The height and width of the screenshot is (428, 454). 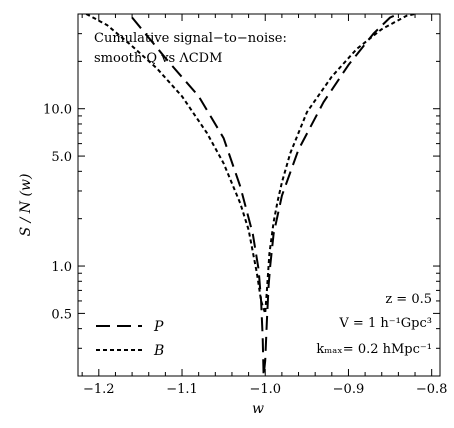 I want to click on y-tick-label: 1.0, so click(x=61, y=267).